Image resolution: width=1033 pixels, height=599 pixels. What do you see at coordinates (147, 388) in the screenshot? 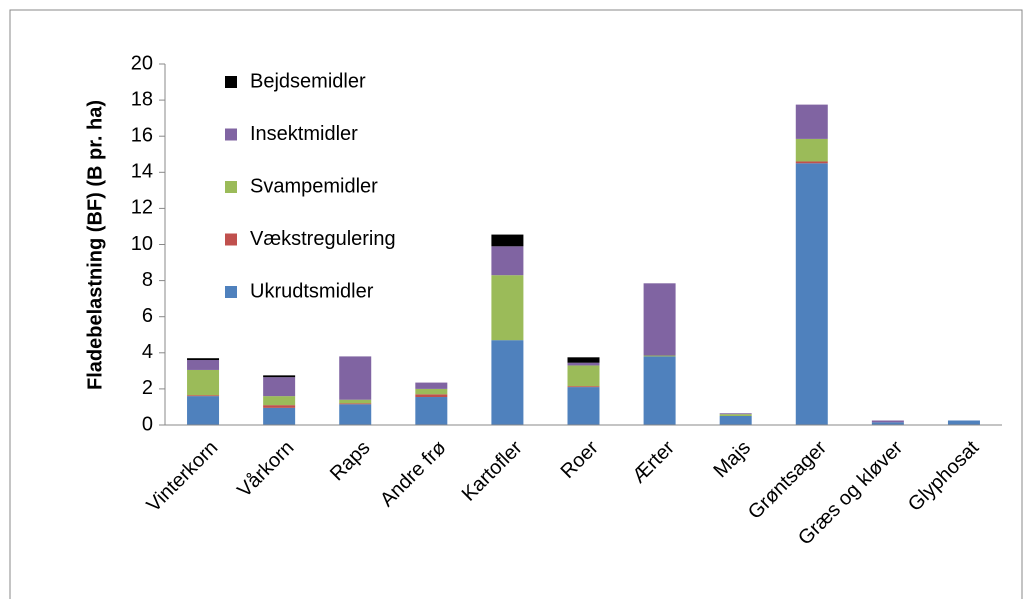
I see `y-tick-label: 2` at bounding box center [147, 388].